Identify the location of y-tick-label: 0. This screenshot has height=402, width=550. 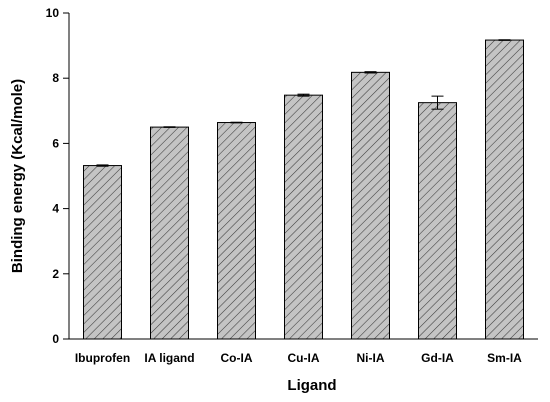
(55, 339).